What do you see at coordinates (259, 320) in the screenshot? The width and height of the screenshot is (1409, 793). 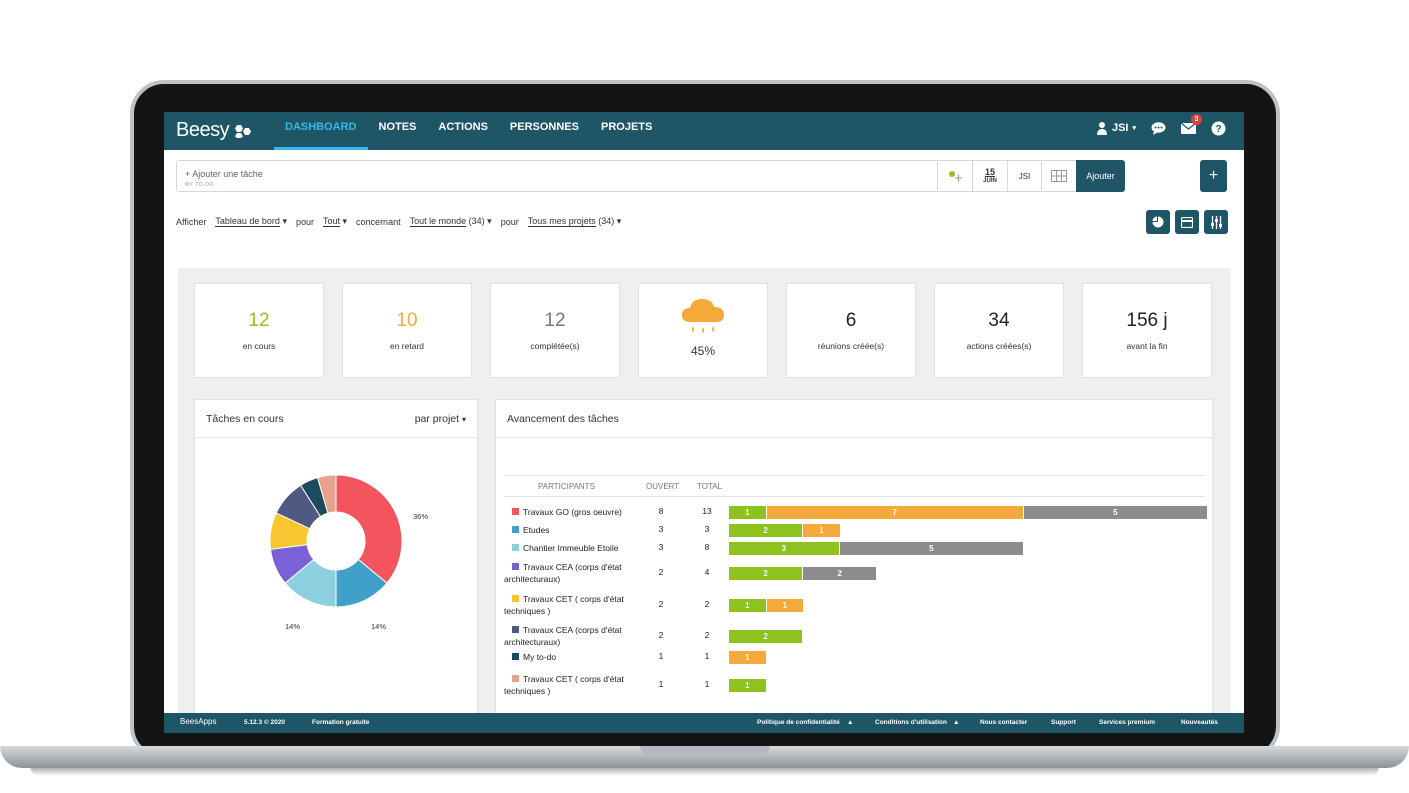 I see `kpi-value: 12` at bounding box center [259, 320].